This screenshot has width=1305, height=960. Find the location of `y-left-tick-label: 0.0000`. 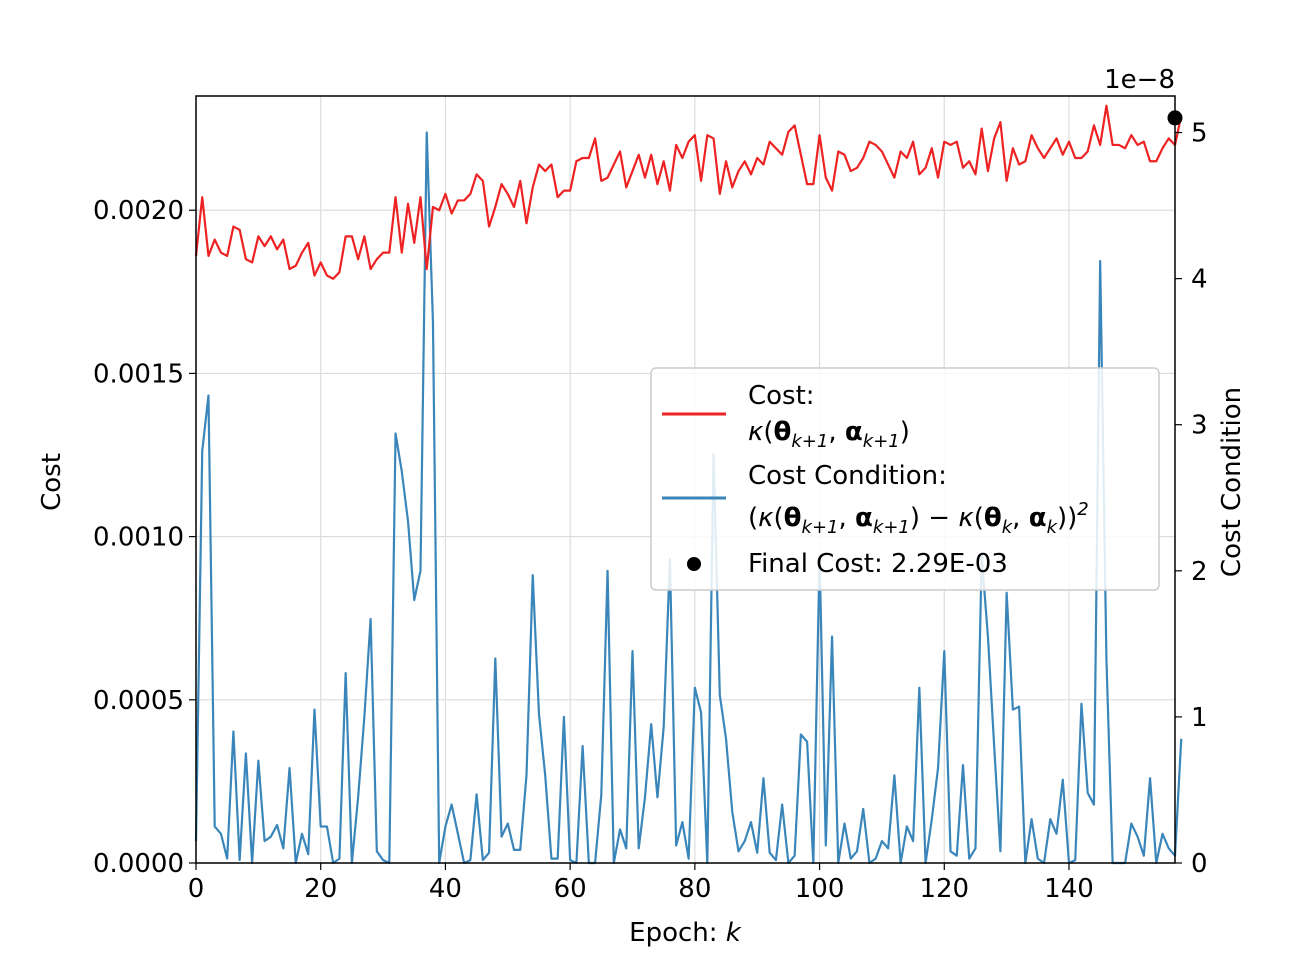

y-left-tick-label: 0.0000 is located at coordinates (138, 864).